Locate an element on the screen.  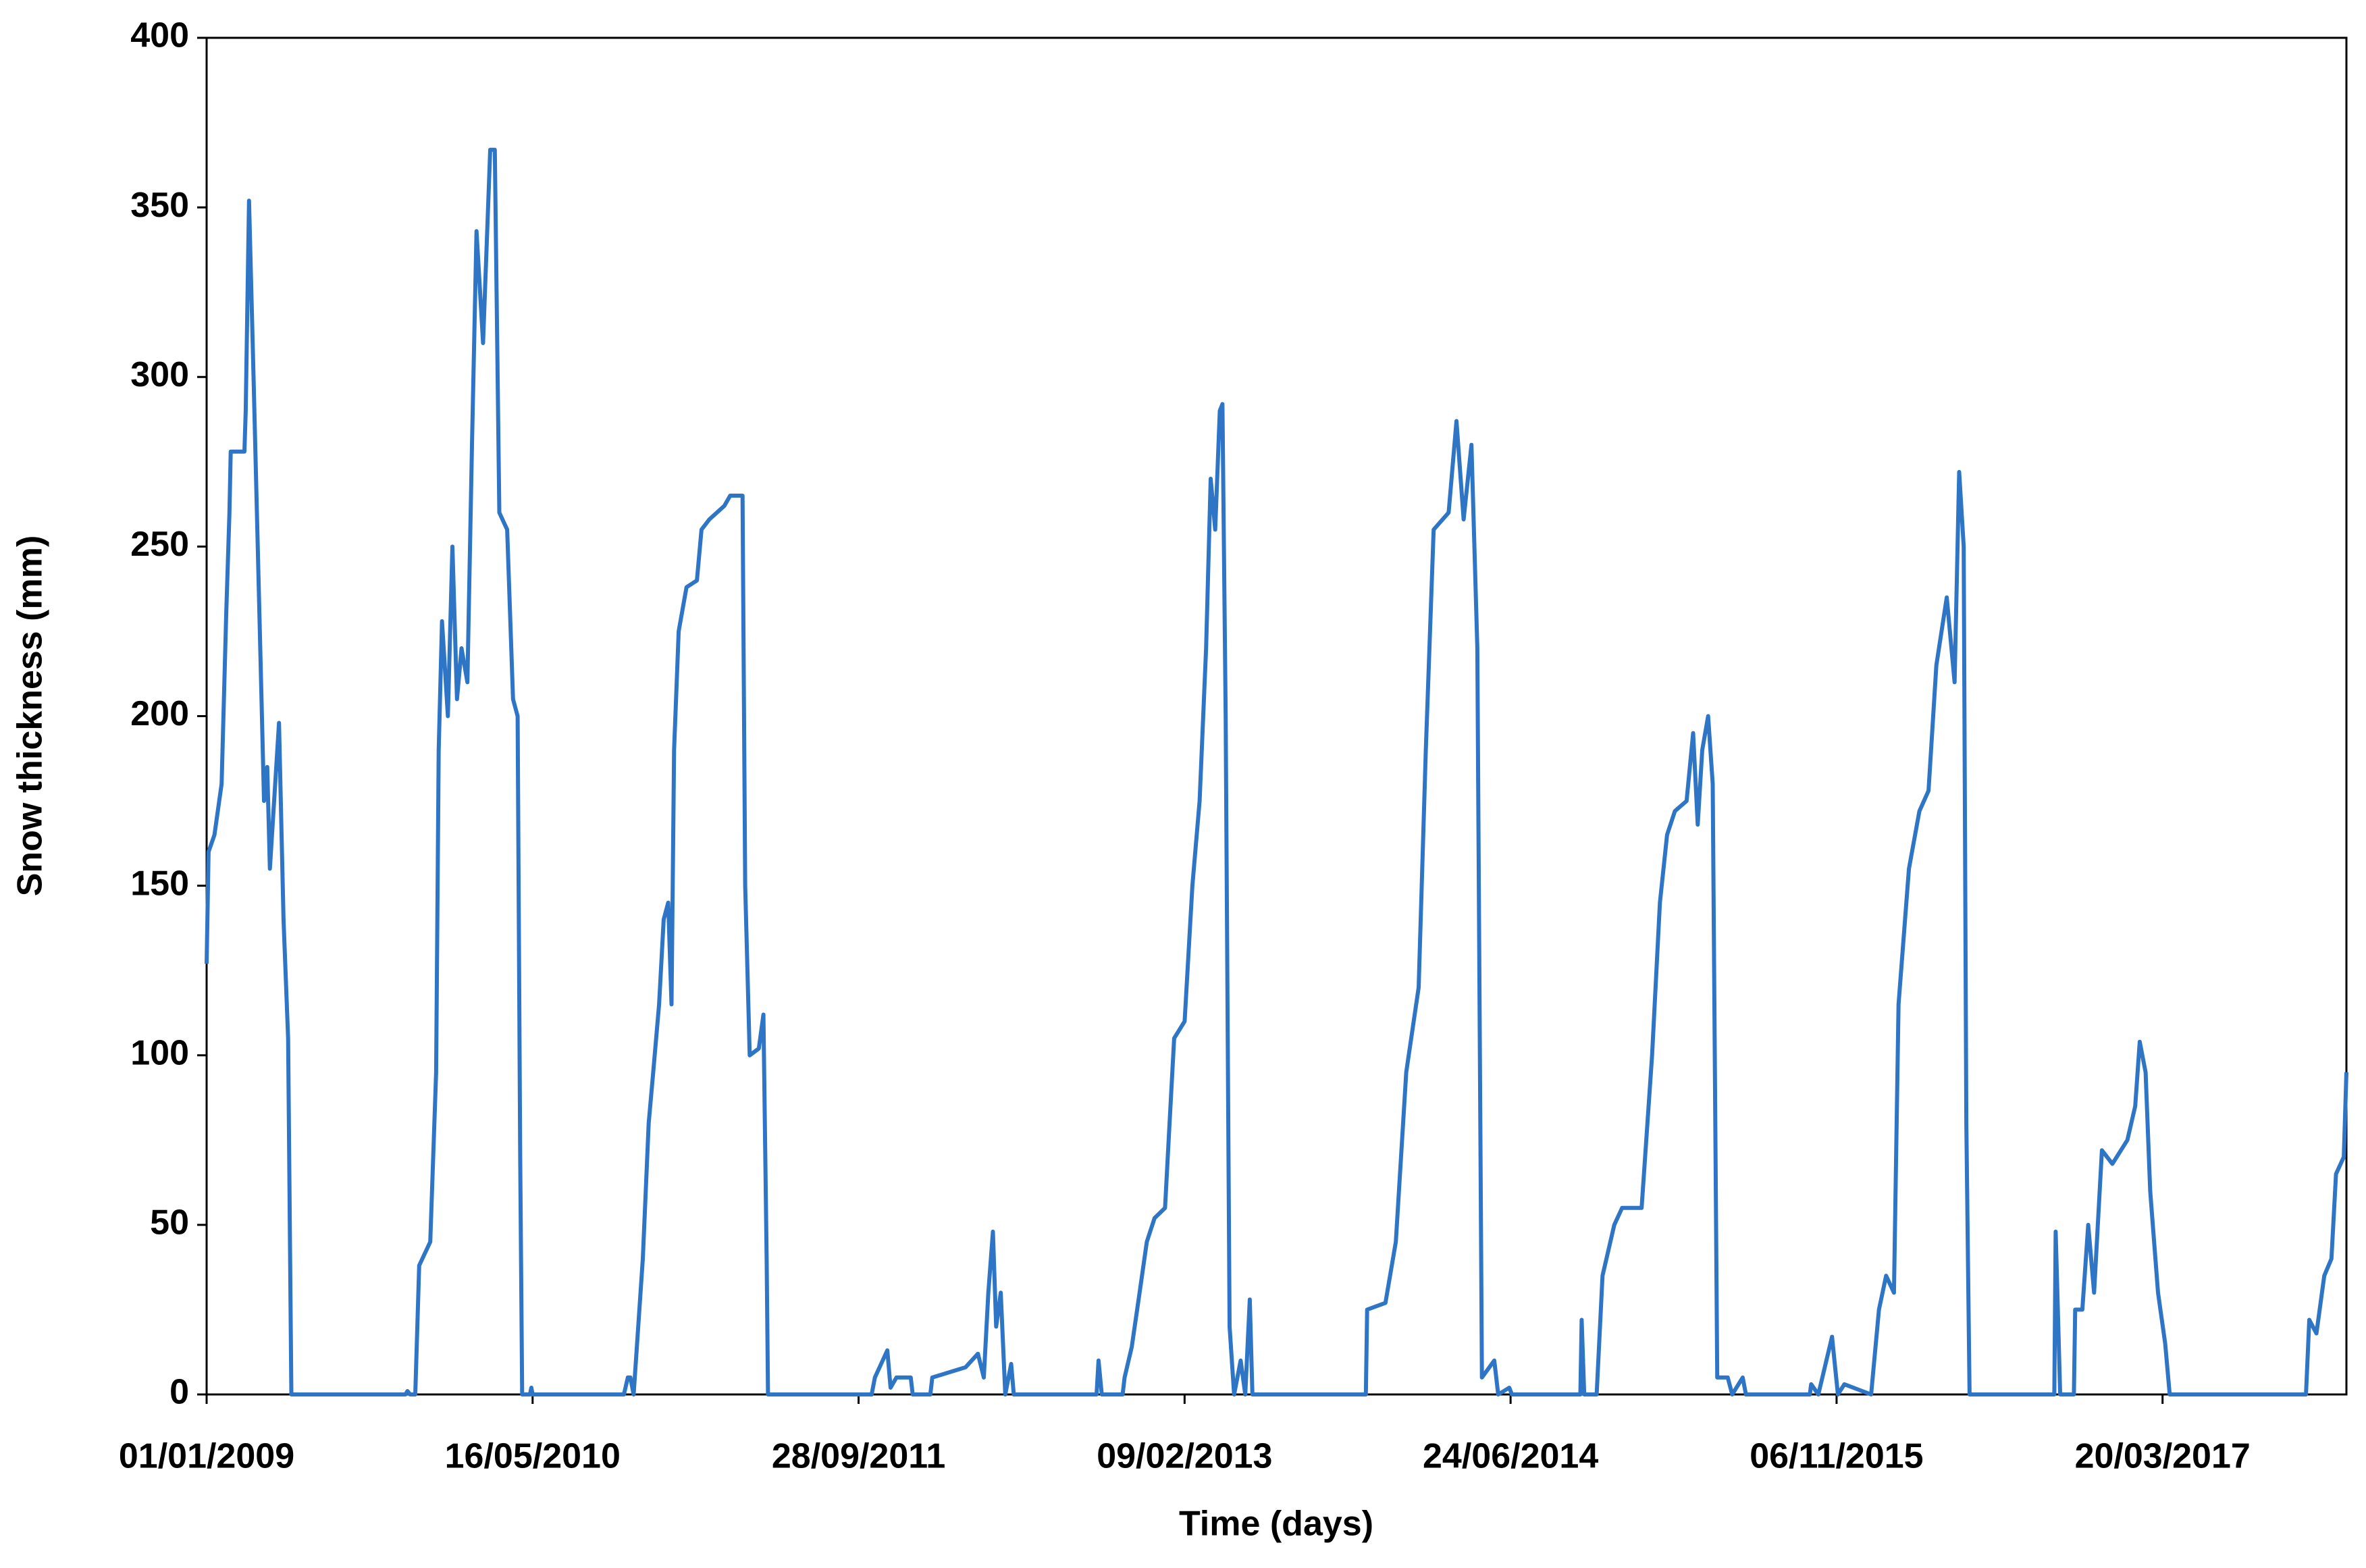
x-tick-label: 01/01/2009 is located at coordinates (207, 1456).